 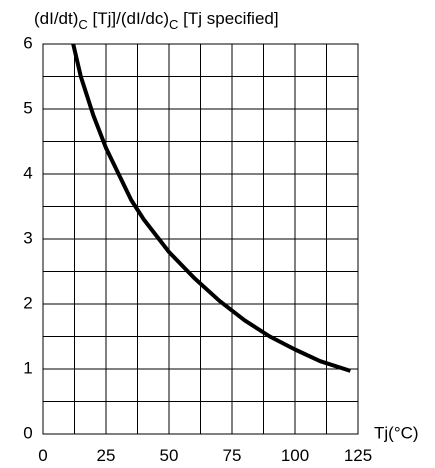 What do you see at coordinates (42, 455) in the screenshot?
I see `x-tick-label: 0` at bounding box center [42, 455].